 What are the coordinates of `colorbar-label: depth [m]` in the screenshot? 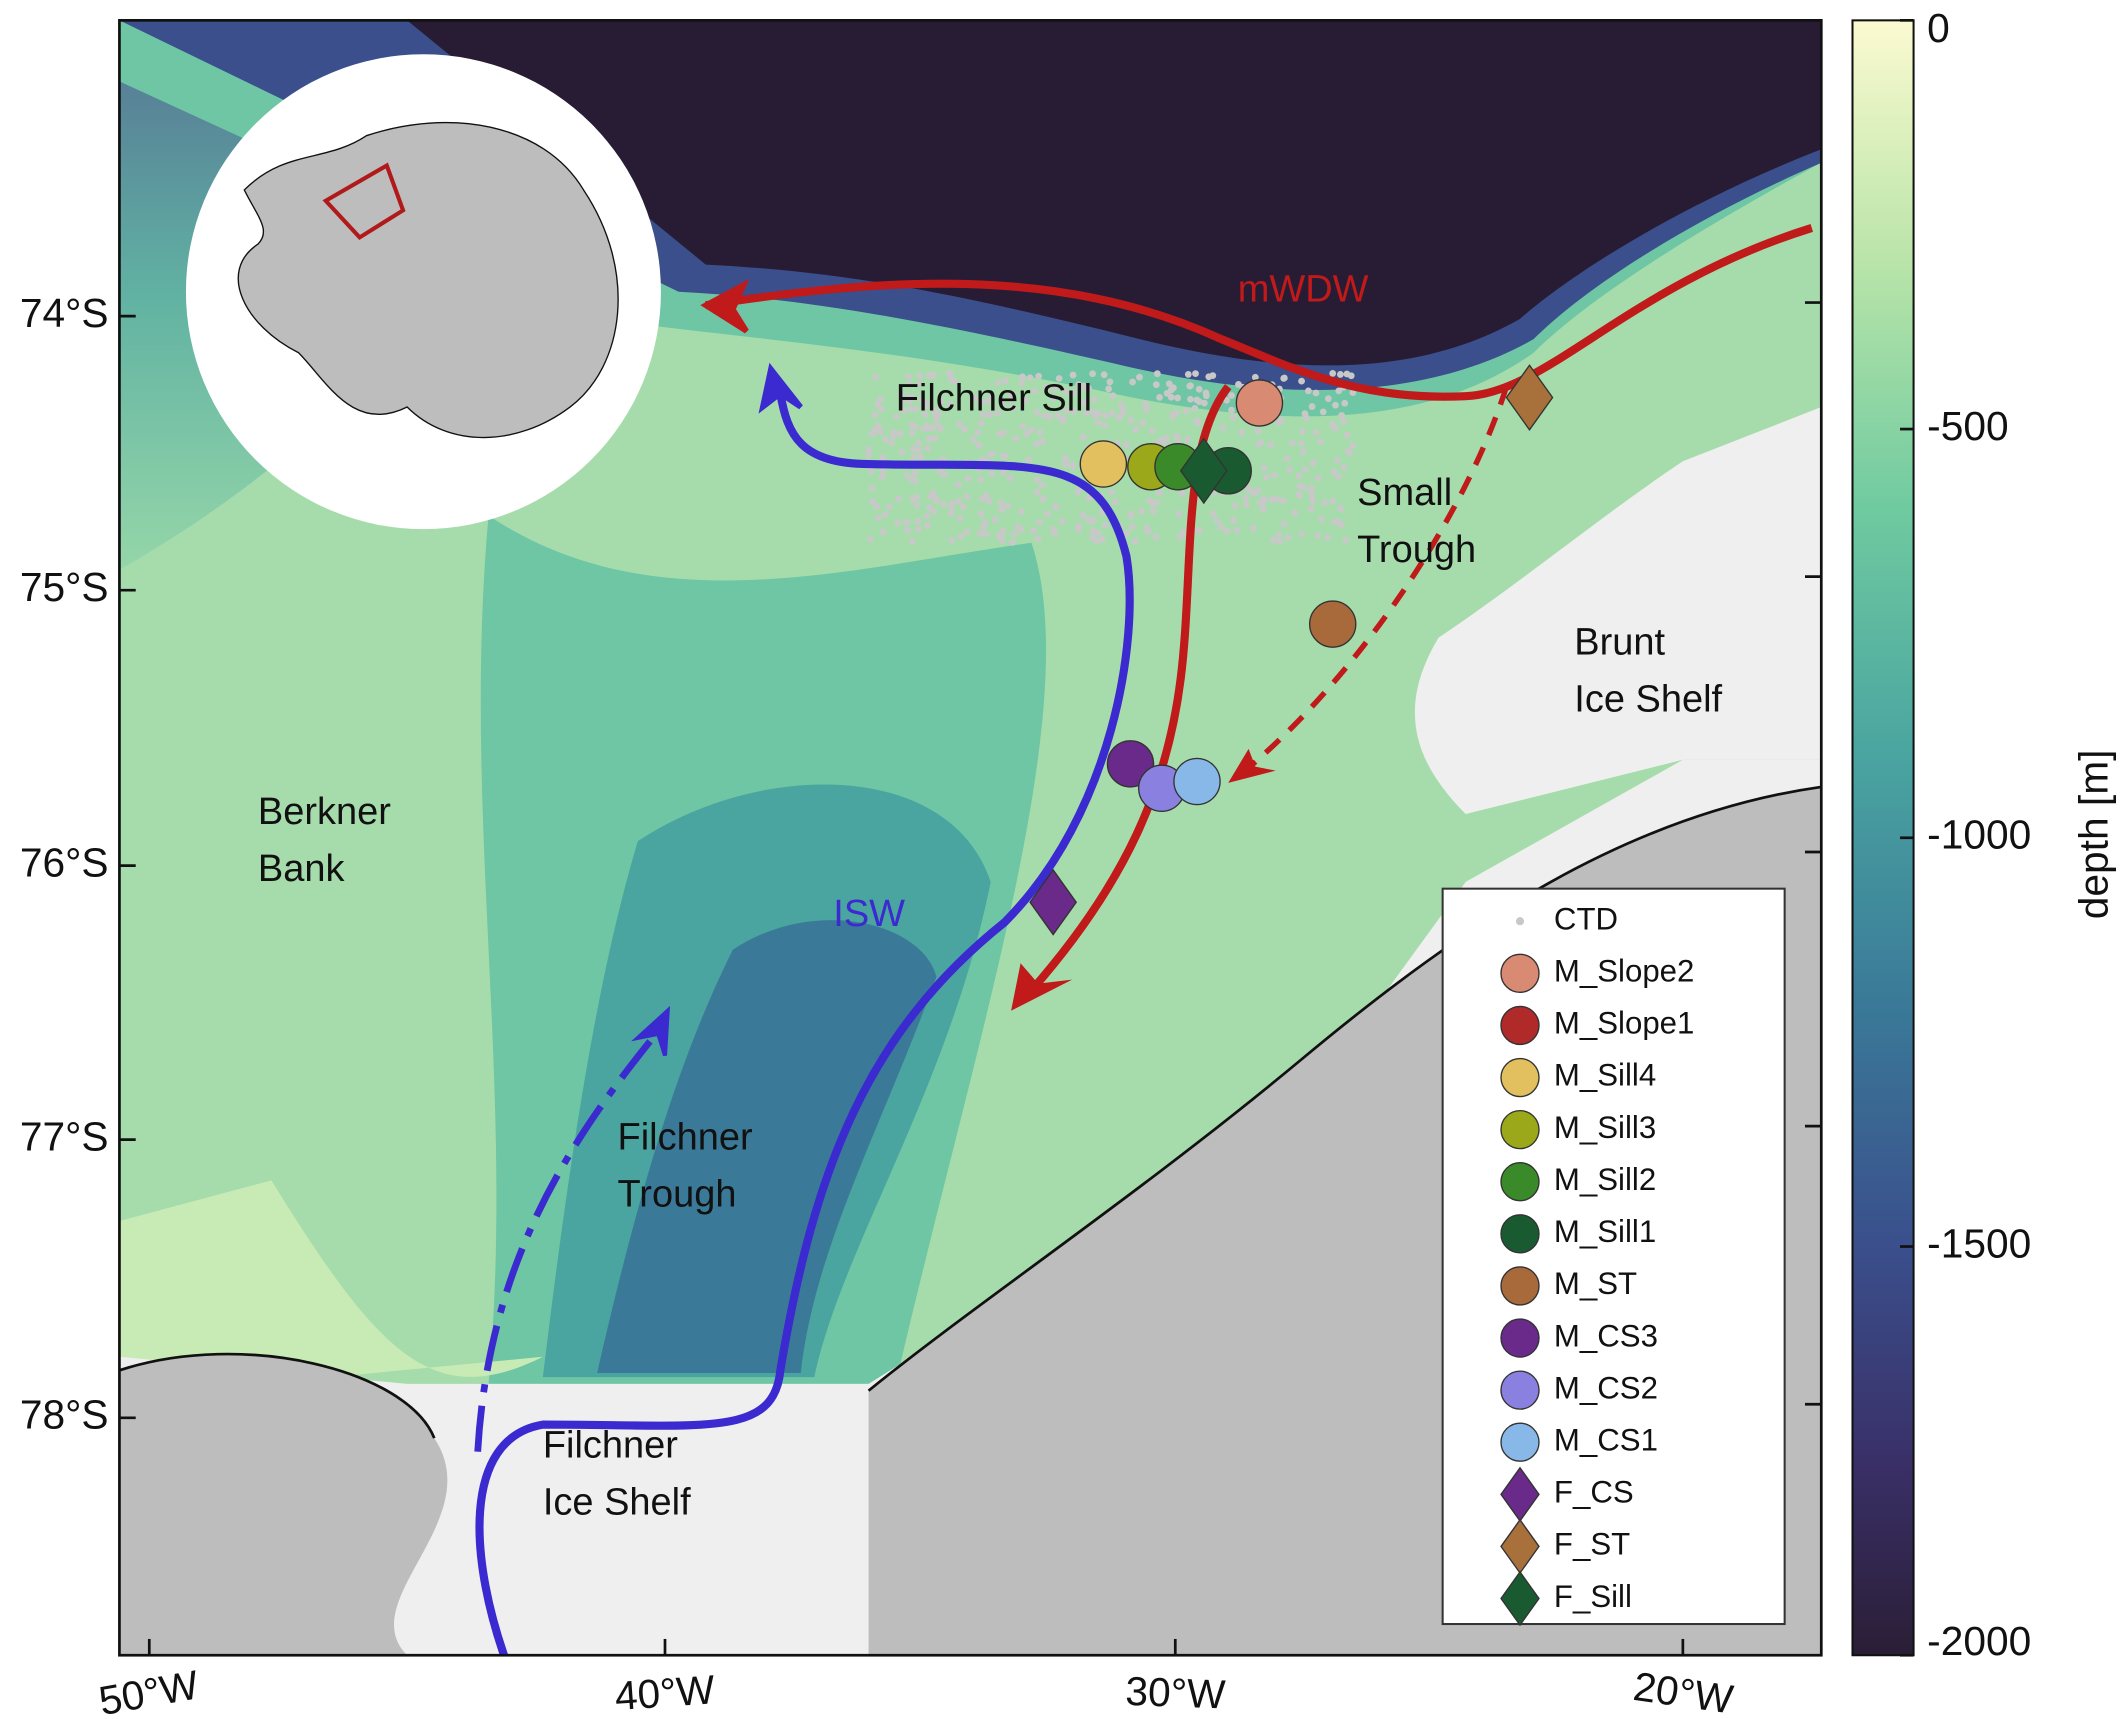 It's located at (2094, 835).